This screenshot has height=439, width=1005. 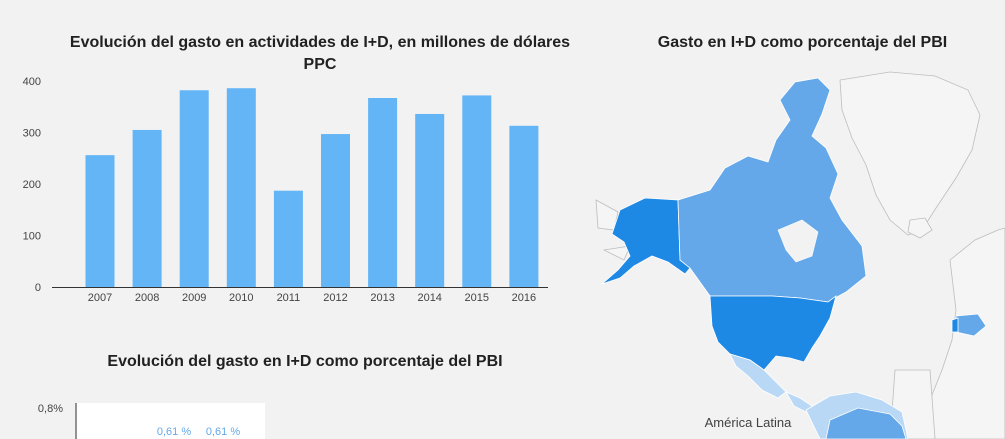 What do you see at coordinates (171, 421) in the screenshot?
I see `pct-panel` at bounding box center [171, 421].